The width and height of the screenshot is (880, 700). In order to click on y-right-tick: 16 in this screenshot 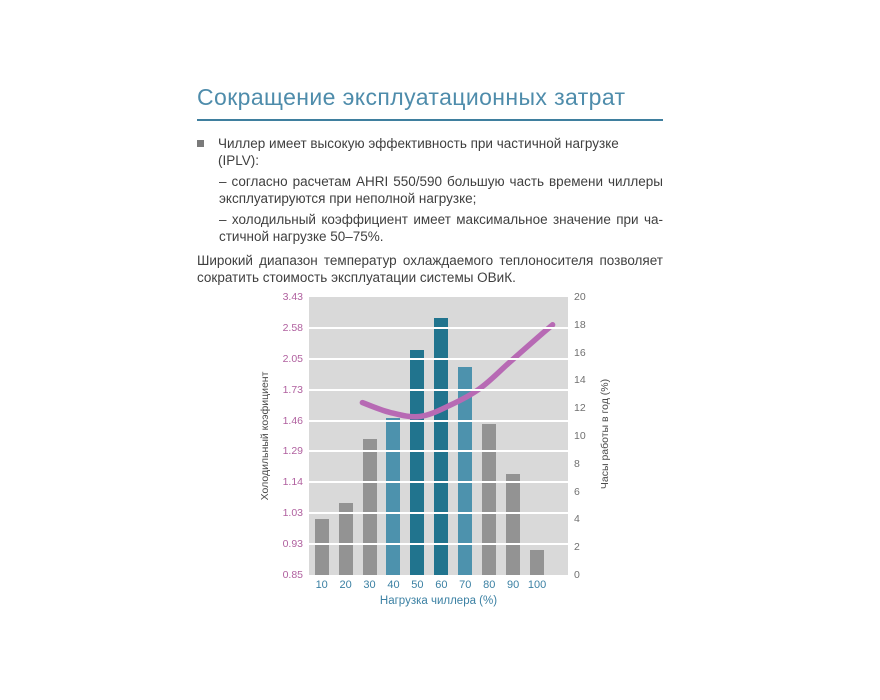, I will do `click(580, 352)`.